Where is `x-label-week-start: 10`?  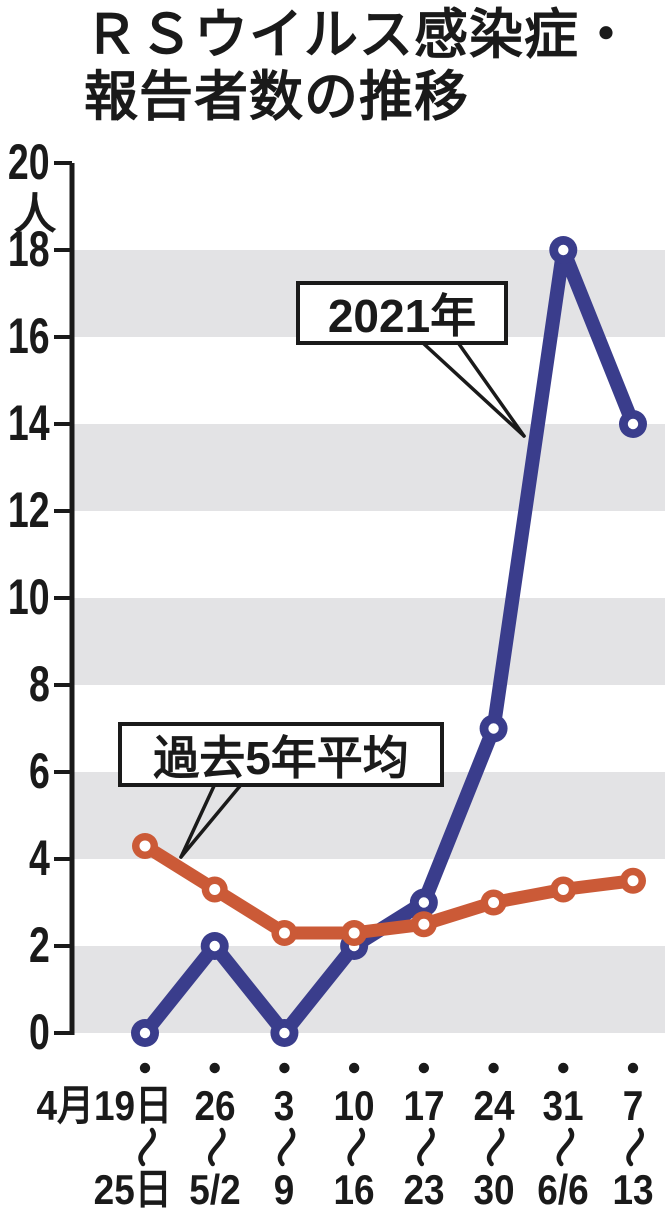 x-label-week-start: 10 is located at coordinates (354, 1105).